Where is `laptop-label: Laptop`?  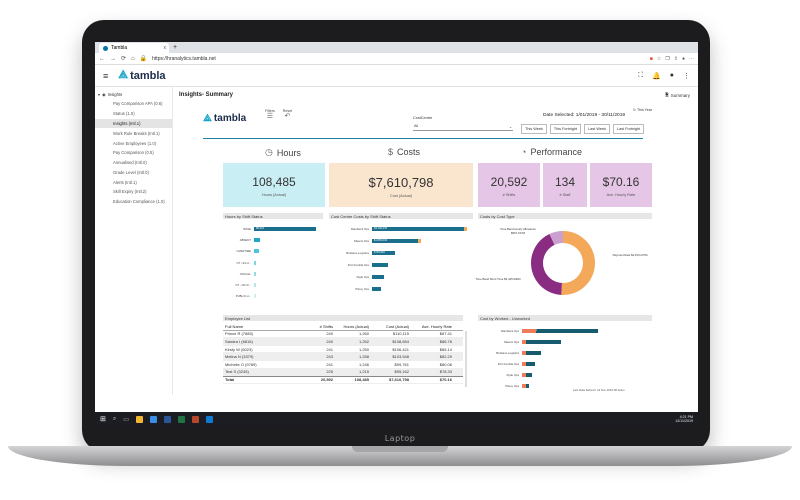
laptop-label: Laptop is located at coordinates (400, 438).